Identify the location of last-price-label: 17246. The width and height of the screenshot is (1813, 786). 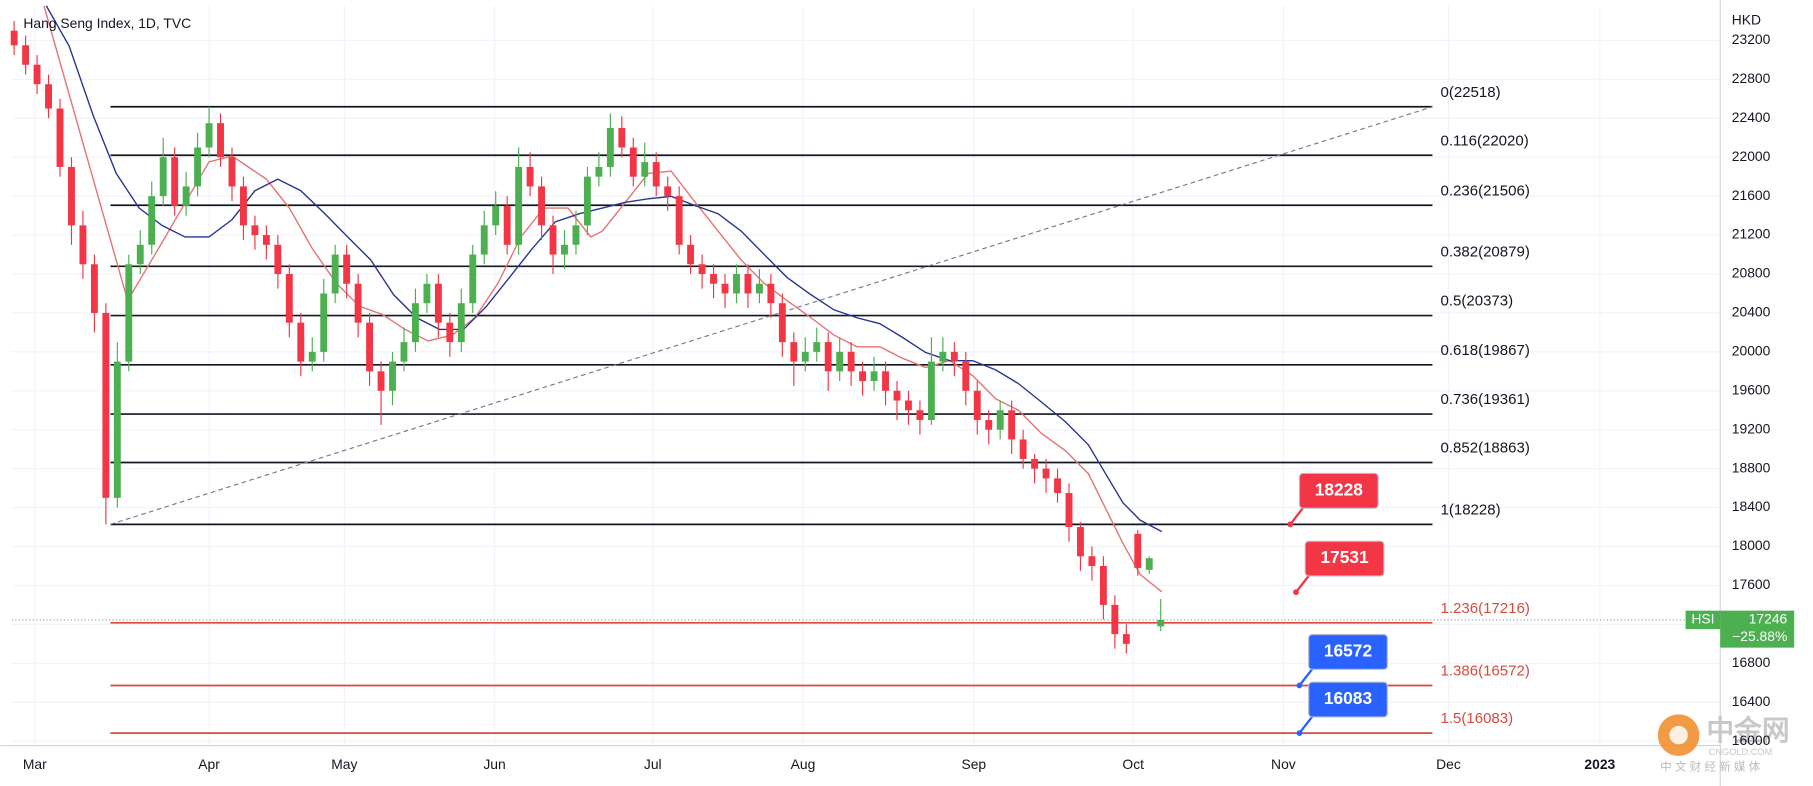
(1768, 619).